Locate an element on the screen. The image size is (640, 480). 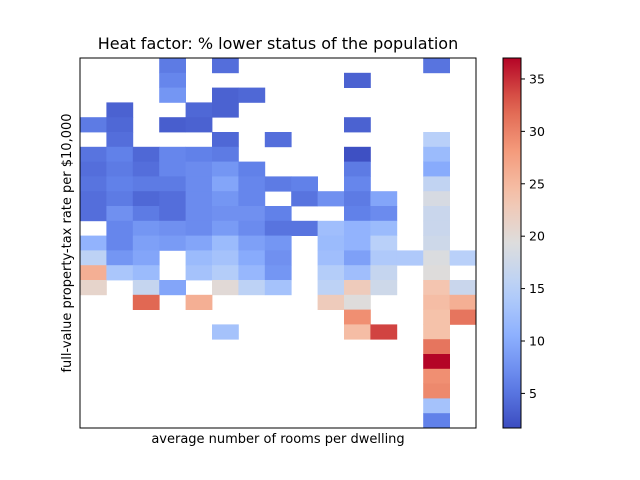
colorbar-tick-label: 5 is located at coordinates (533, 393).